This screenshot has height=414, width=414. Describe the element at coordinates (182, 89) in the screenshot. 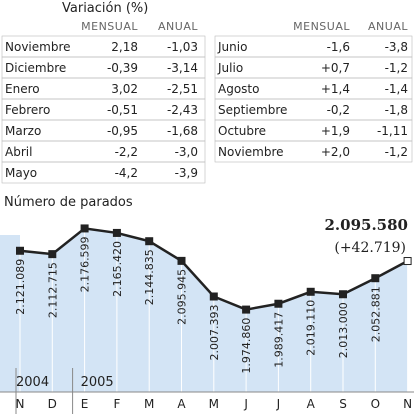

I see `cell: -2,51` at that location.